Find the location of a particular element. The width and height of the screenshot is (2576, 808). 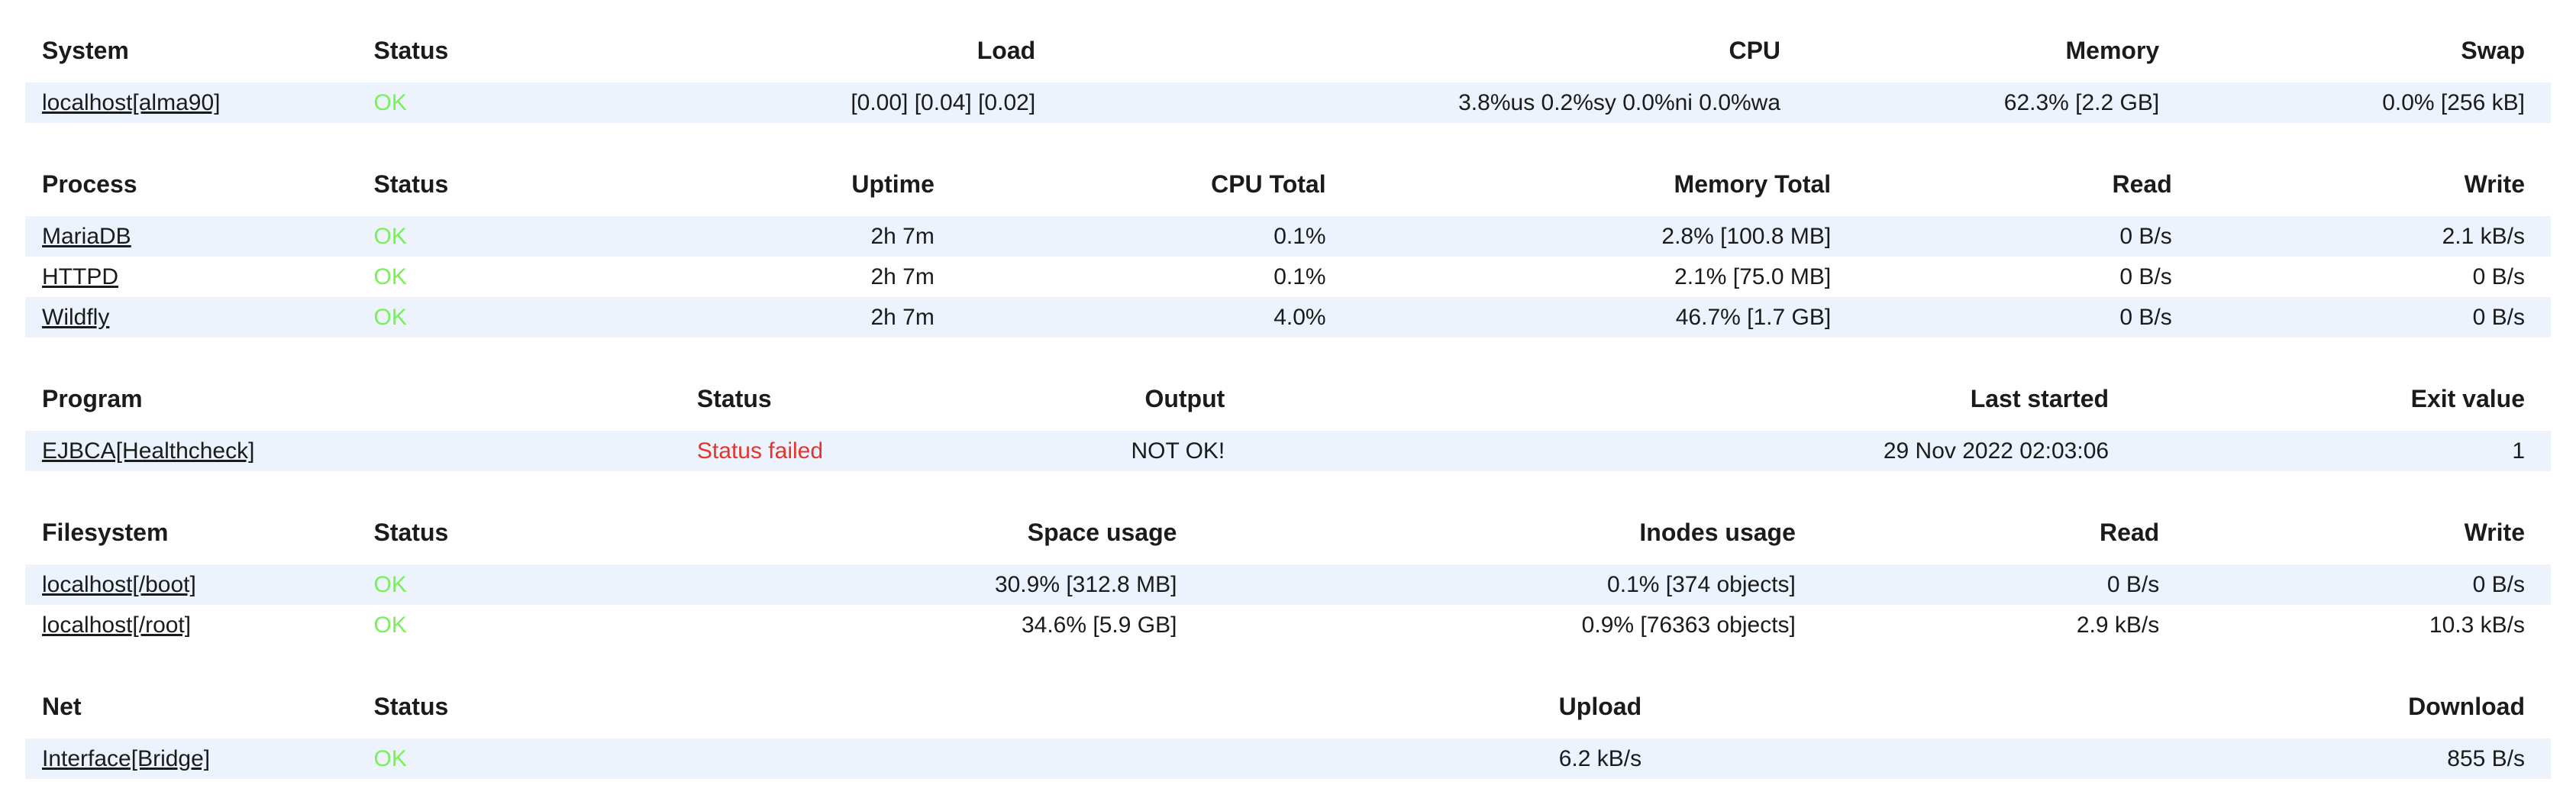

column-header-upload: Upload is located at coordinates (1600, 706).